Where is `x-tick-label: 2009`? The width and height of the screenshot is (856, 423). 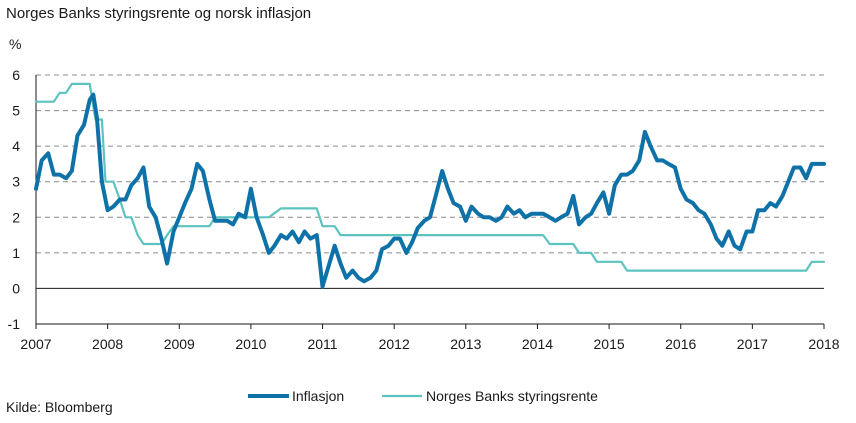 x-tick-label: 2009 is located at coordinates (179, 344).